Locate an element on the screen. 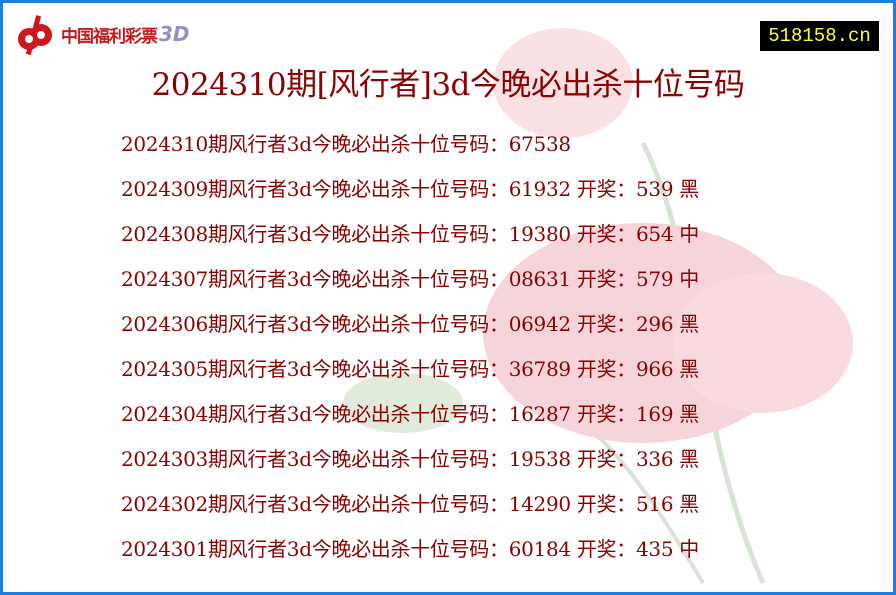 The width and height of the screenshot is (896, 595). list-item: 2024303期风行者3d今晚必出杀十位号码：19538 开奖：336 黑 is located at coordinates (410, 459).